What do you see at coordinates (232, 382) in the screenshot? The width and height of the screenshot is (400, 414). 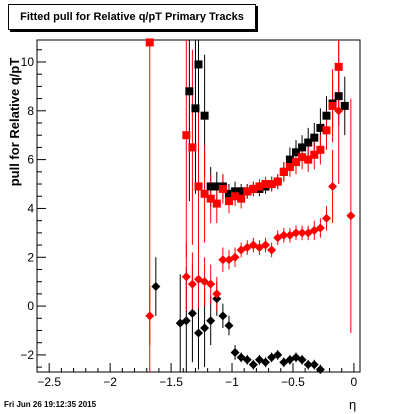 I see `x-tick-label: −1` at bounding box center [232, 382].